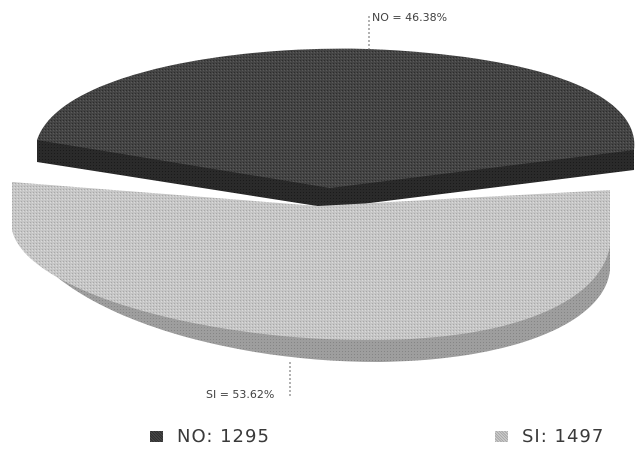 The image size is (639, 467). I want to click on legend-item-no: NO: 1295, so click(210, 436).